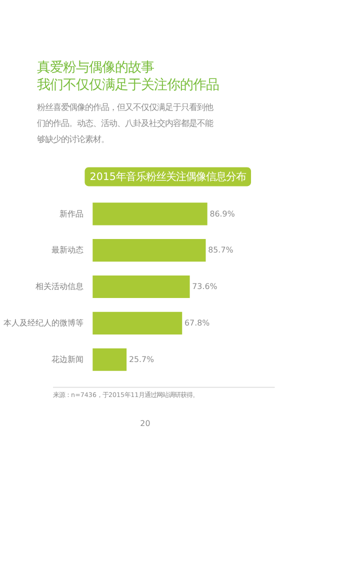 The height and width of the screenshot is (563, 350). I want to click on data-label: 67.8%, so click(197, 323).